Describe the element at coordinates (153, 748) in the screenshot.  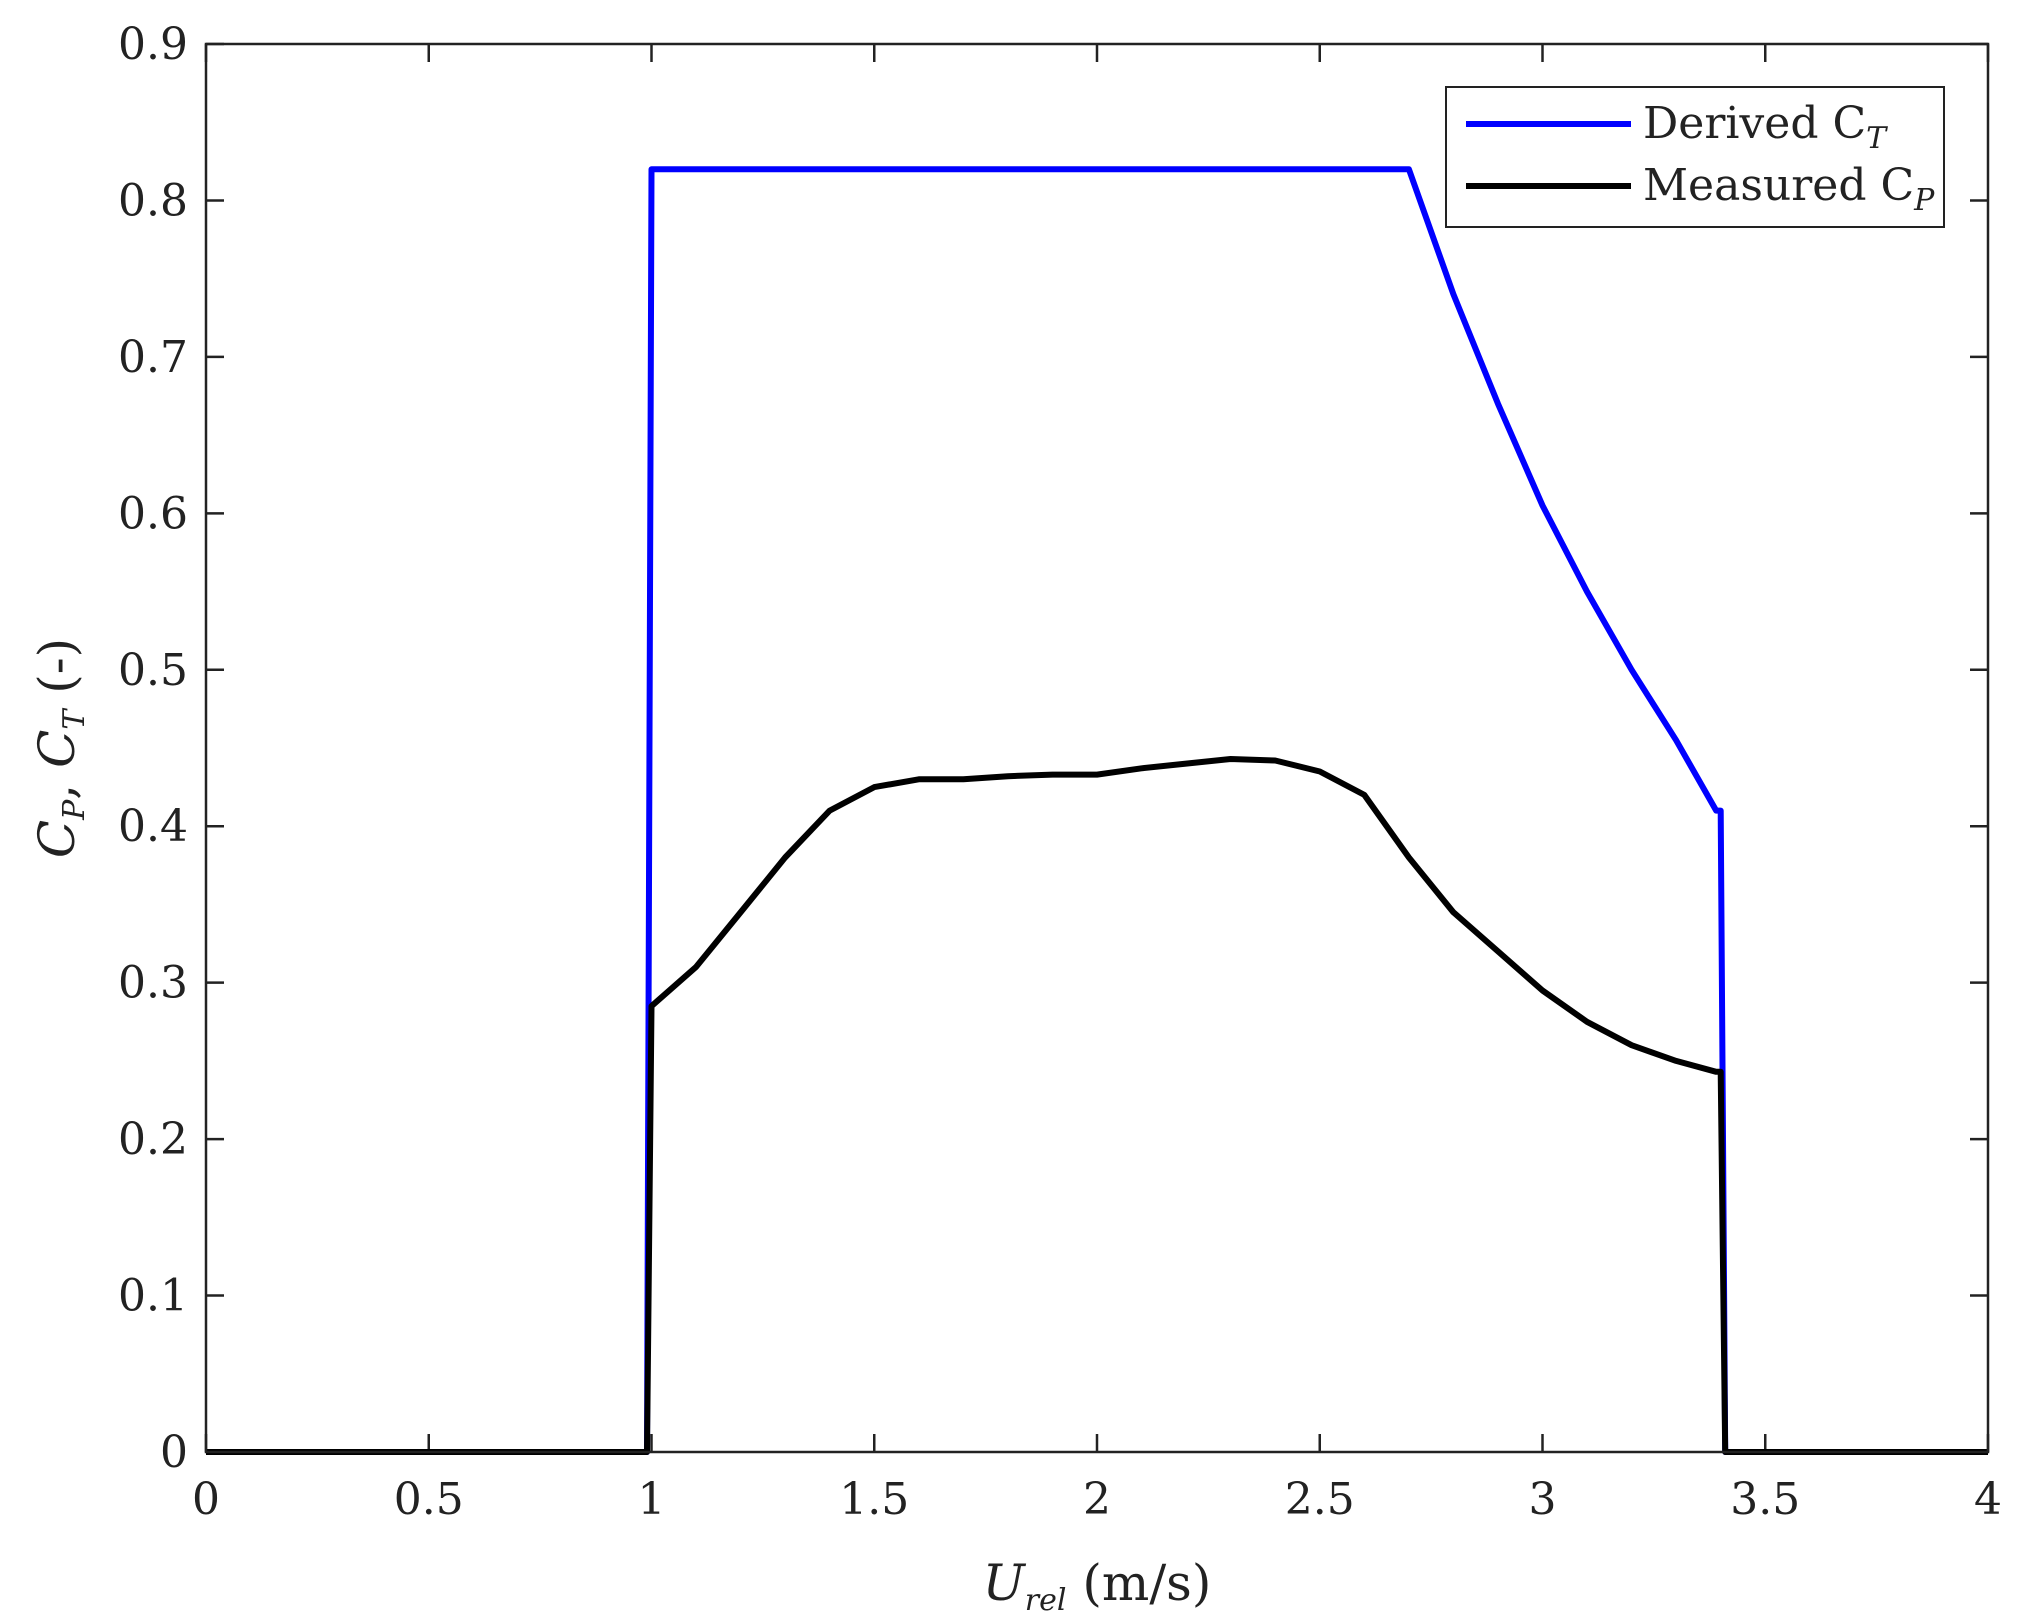
I see `y-tick-labels: 0 0.1 0.2 0.3 0.4 0.5 0.6 0.7 0.8 0.9` at that location.